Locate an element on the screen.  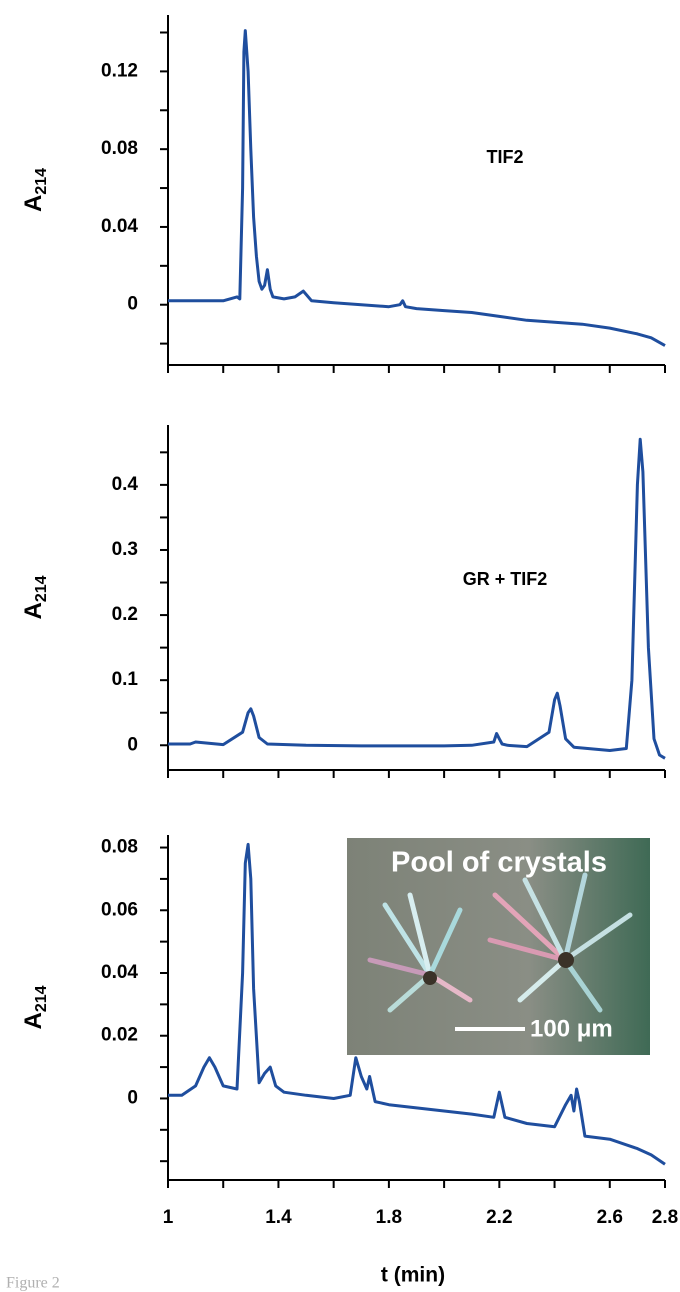
inset-image: Pool of crystals 100 μm is located at coordinates (498, 946).